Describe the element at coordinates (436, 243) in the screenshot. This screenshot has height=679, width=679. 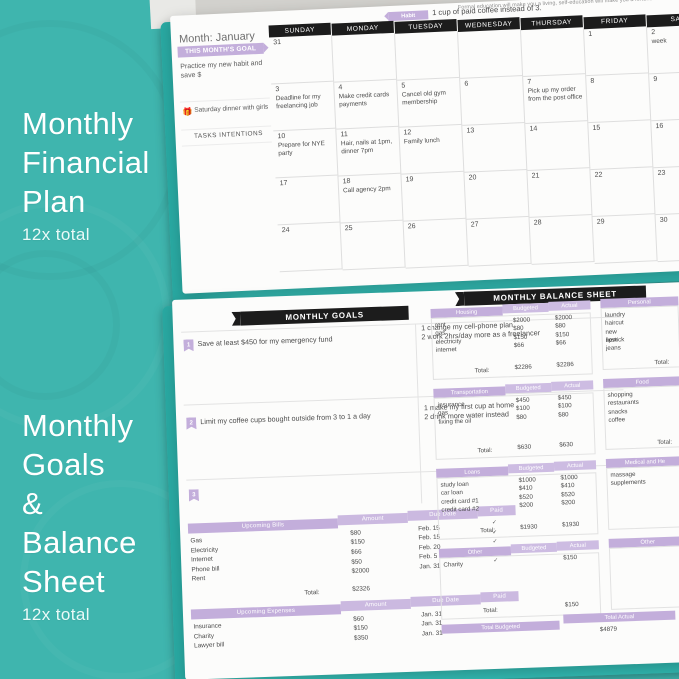
I see `calendar-cell: 26` at that location.